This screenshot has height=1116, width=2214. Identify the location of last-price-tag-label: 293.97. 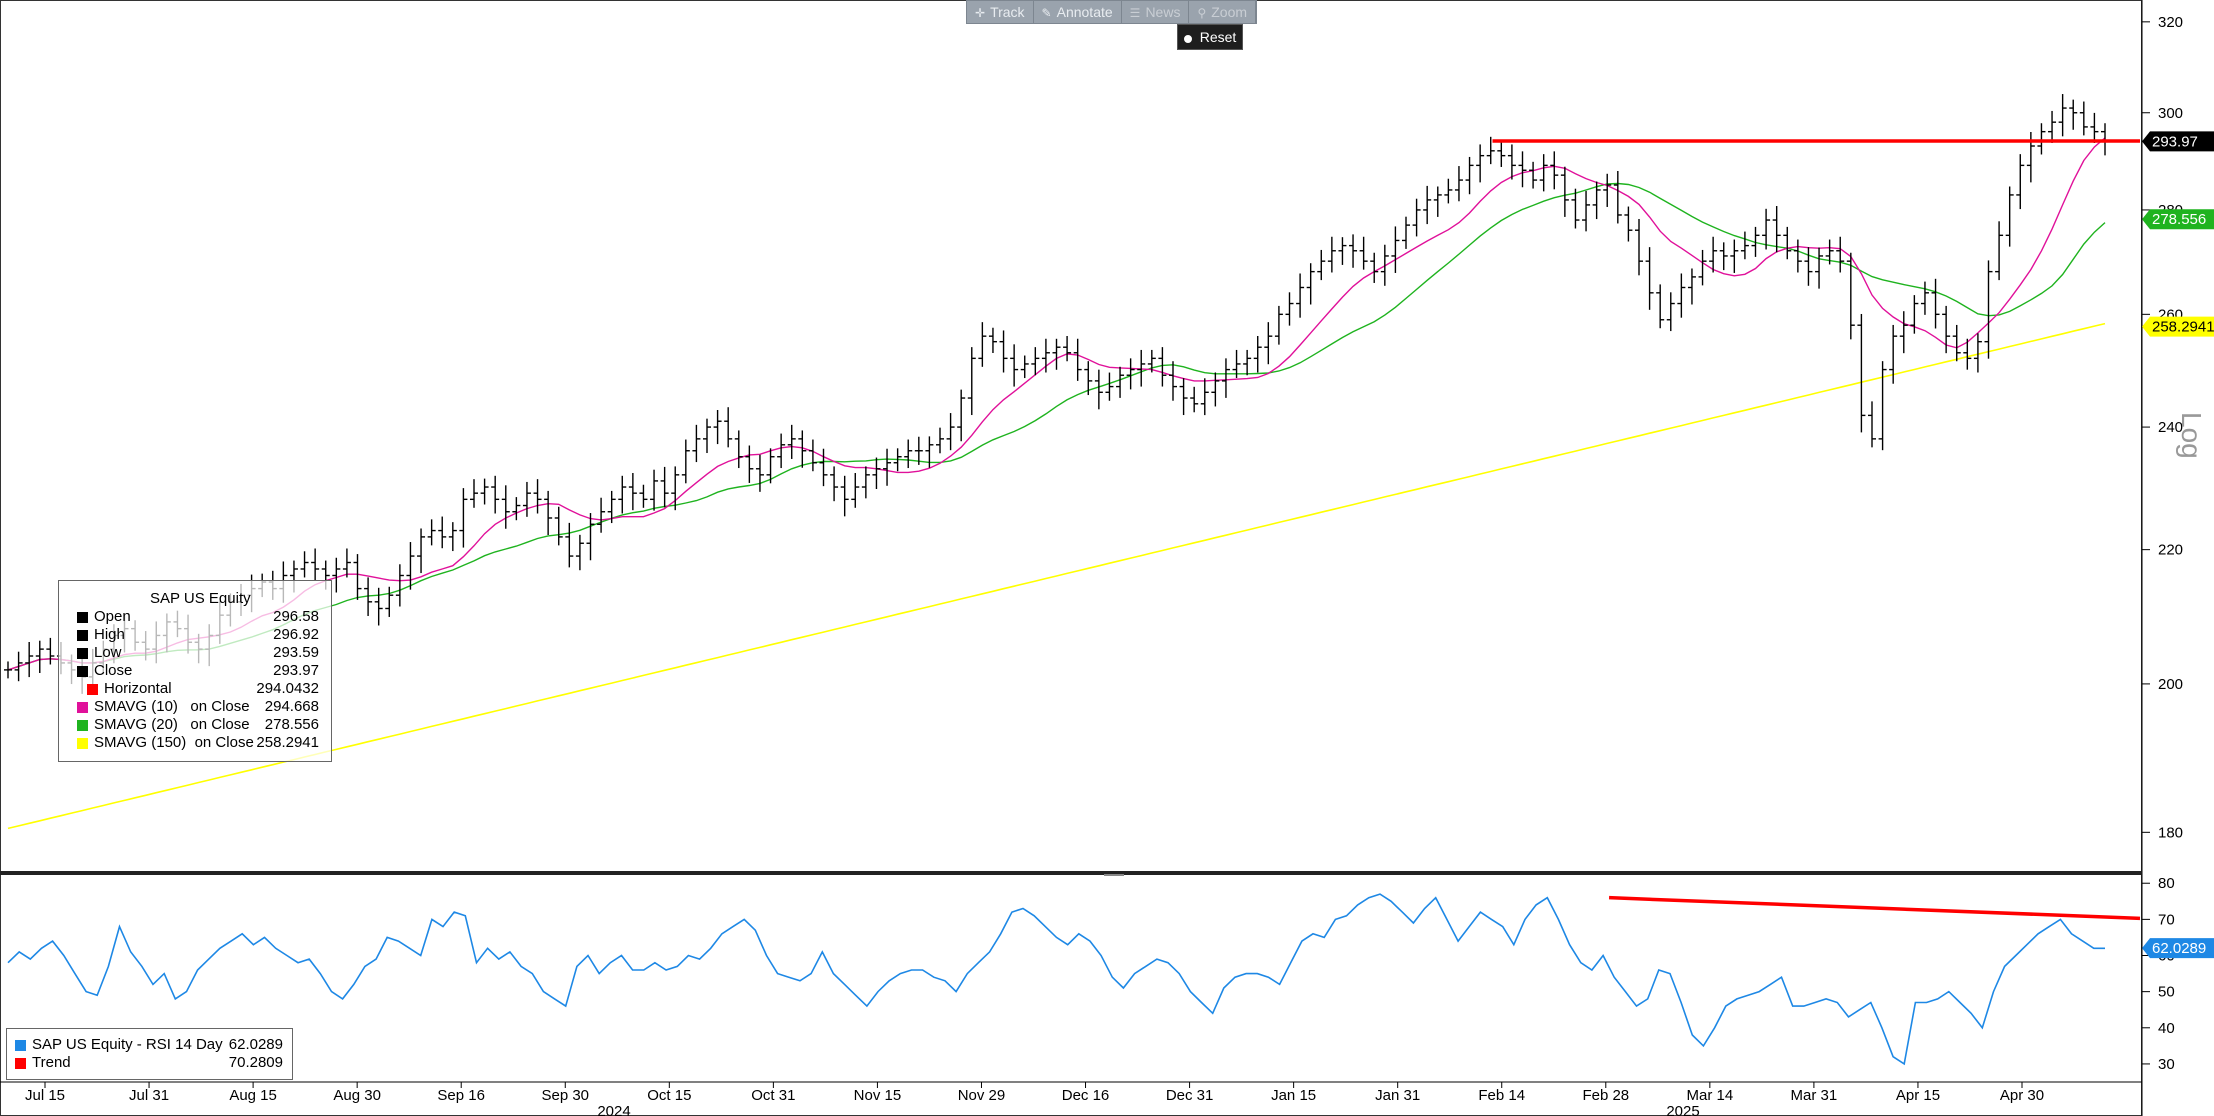
(2175, 141).